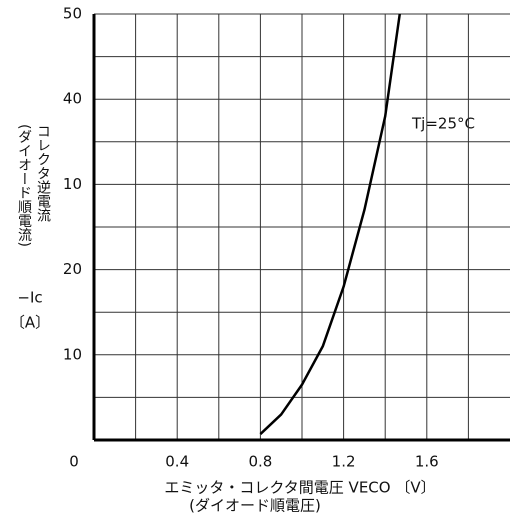 The width and height of the screenshot is (511, 516). I want to click on annotation: Tj=25°C, so click(443, 124).